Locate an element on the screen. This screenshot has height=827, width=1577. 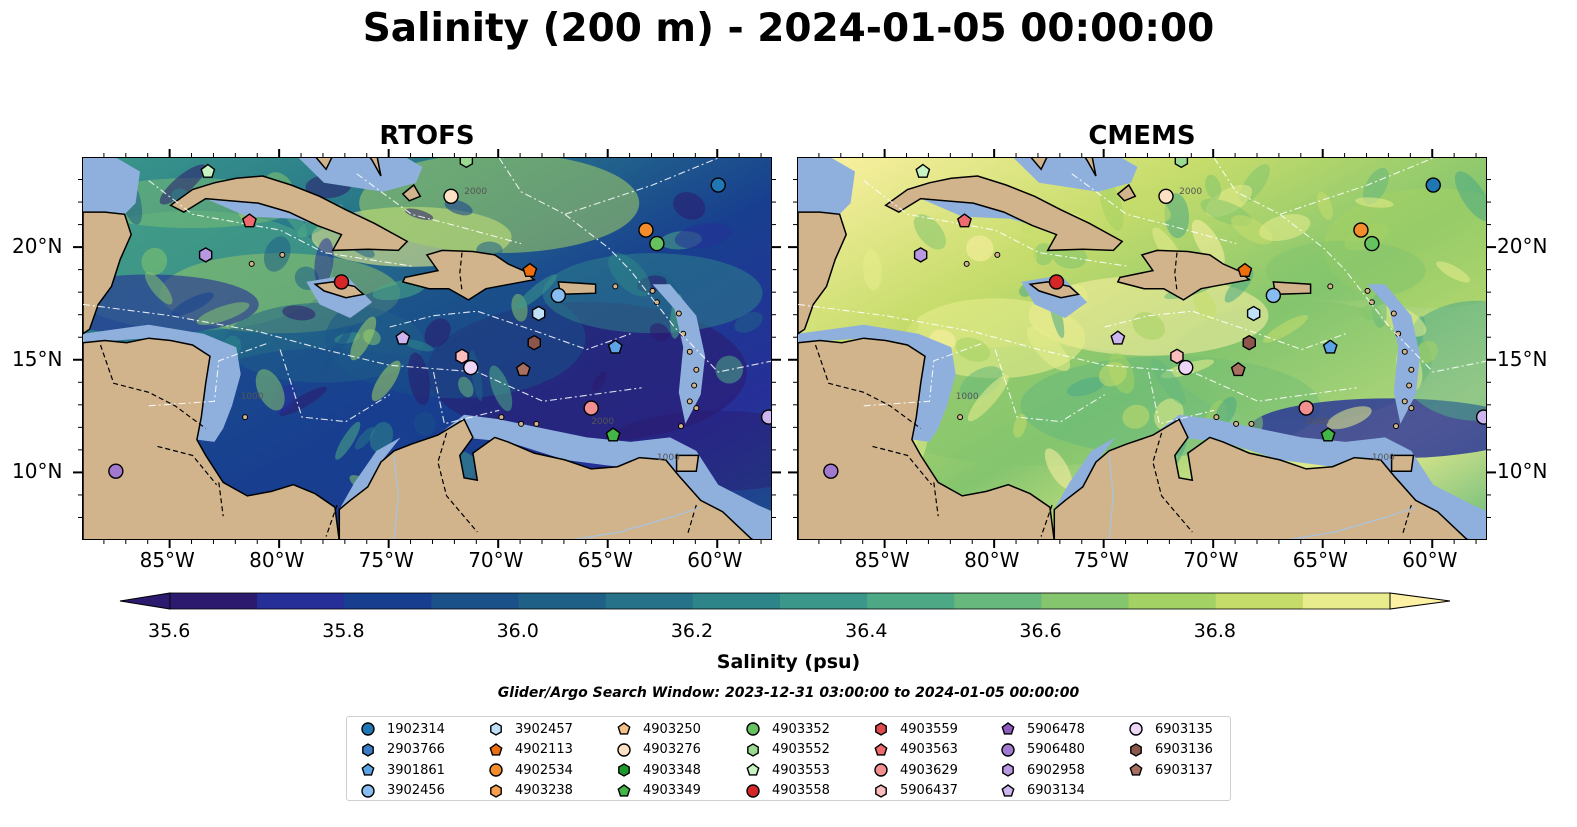
lon-tick-label: 75°W is located at coordinates (1101, 560).